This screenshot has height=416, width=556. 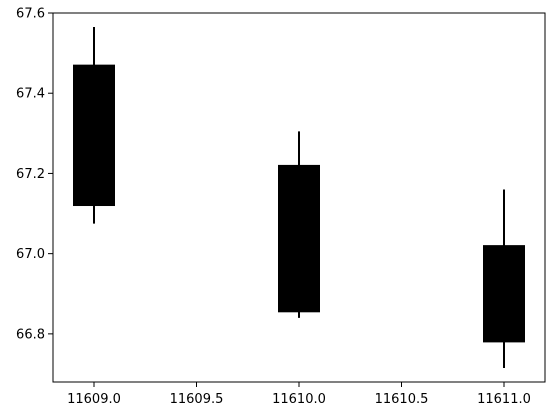 I want to click on x-tick-label: 11609.5, so click(x=197, y=399).